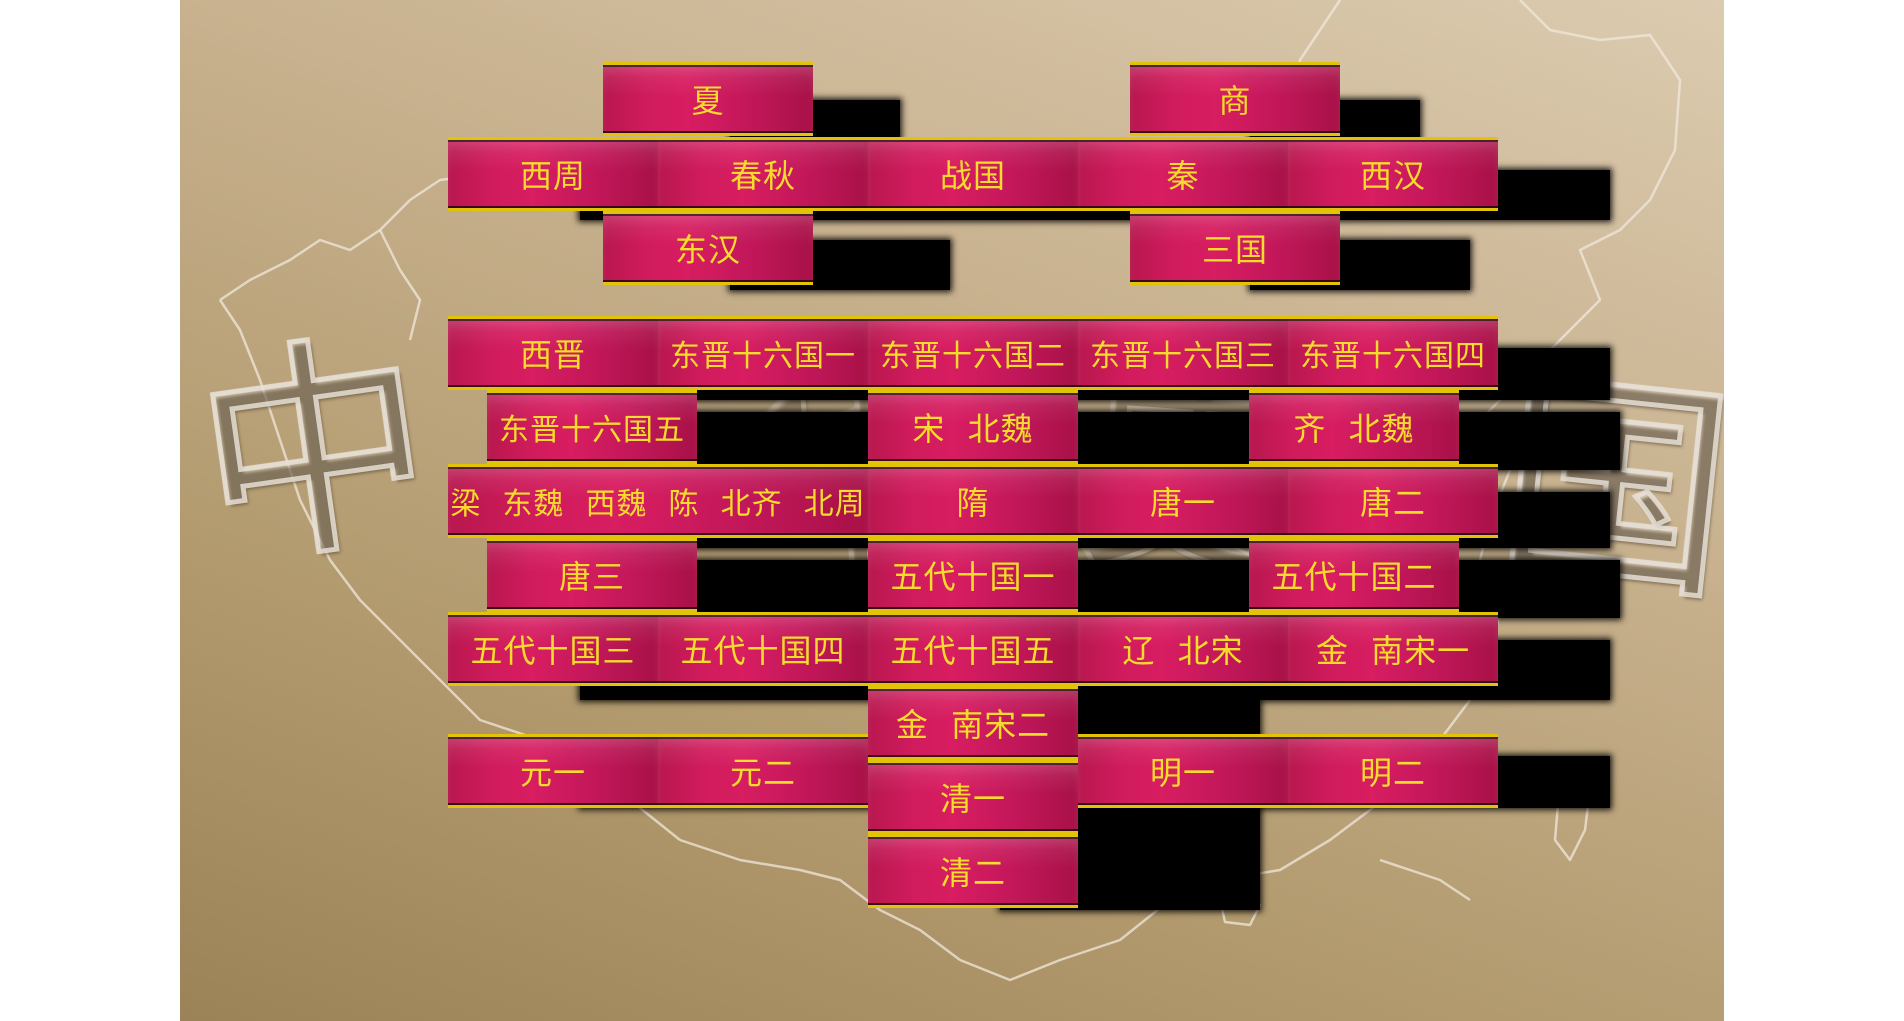 The image size is (1904, 1021). What do you see at coordinates (553, 771) in the screenshot?
I see `tile-yuan-1: 元一` at bounding box center [553, 771].